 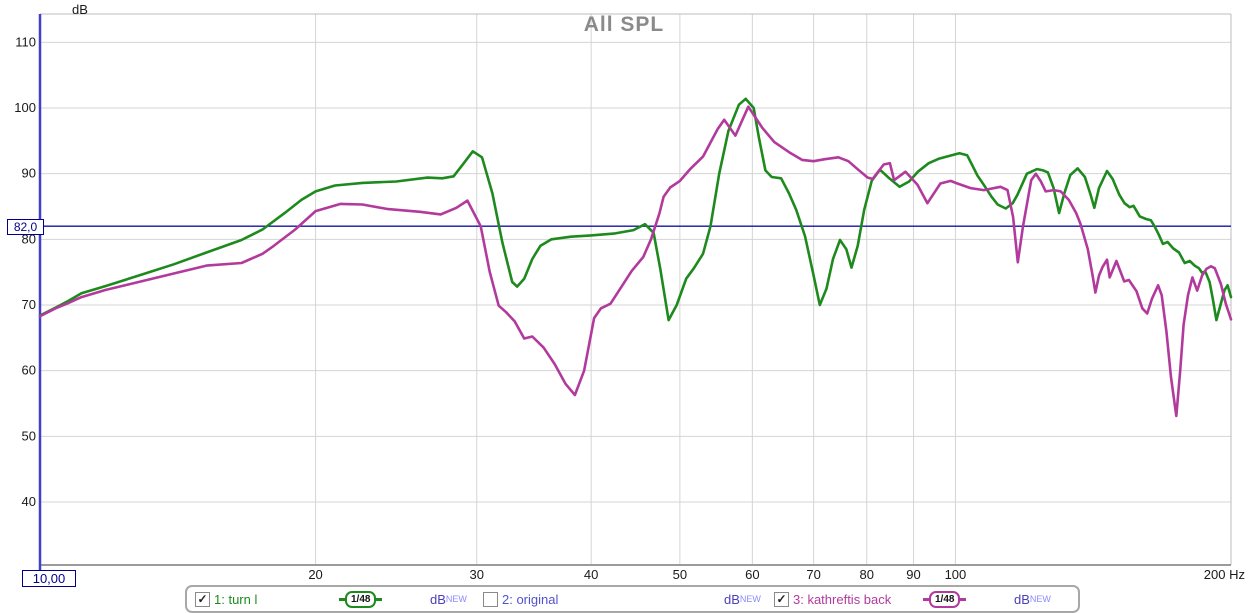 I want to click on legend-item-1-checkbox: ✓, so click(x=202, y=599).